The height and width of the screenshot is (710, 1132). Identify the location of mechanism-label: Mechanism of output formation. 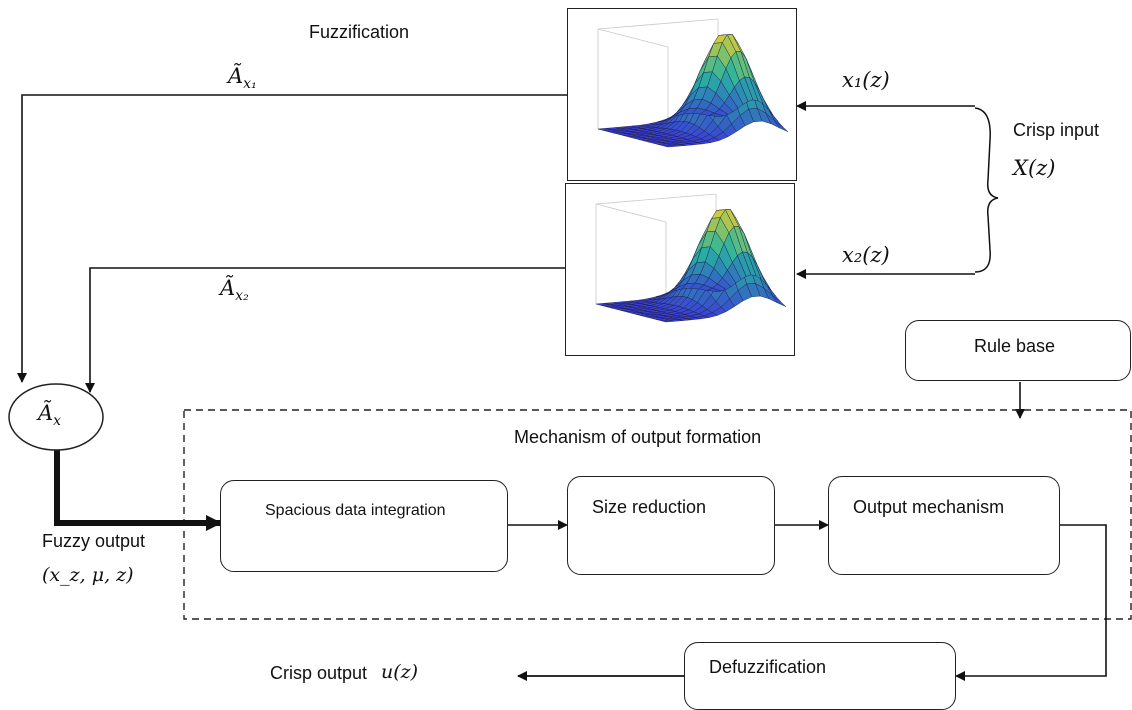
(638, 437).